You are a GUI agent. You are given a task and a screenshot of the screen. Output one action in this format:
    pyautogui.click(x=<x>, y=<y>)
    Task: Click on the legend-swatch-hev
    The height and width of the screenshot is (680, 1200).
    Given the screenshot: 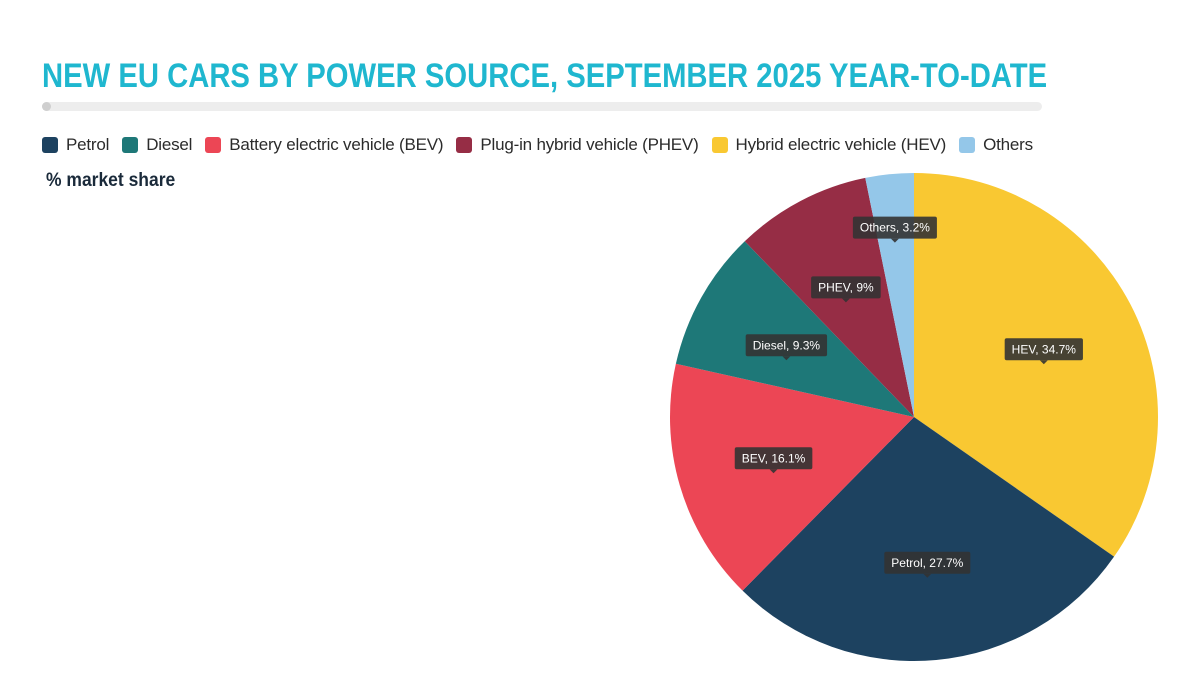 What is the action you would take?
    pyautogui.click(x=719, y=145)
    